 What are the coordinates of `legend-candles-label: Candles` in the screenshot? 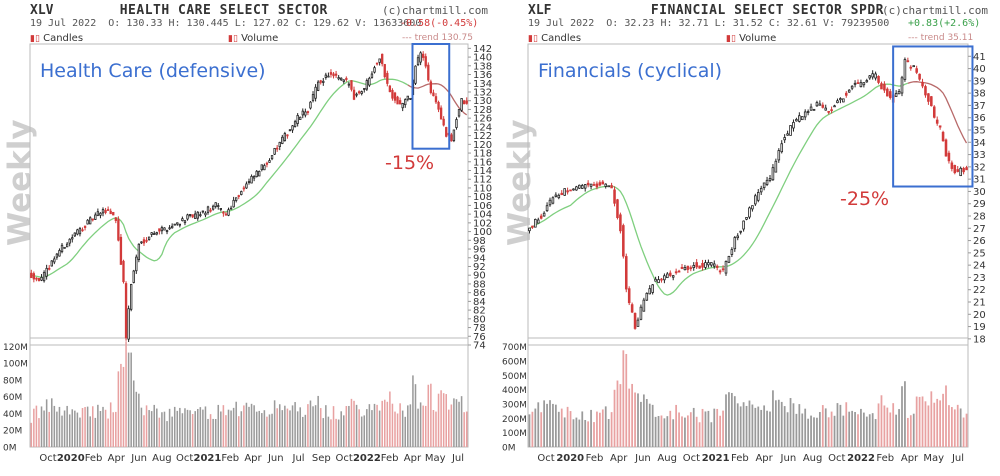 It's located at (63, 38).